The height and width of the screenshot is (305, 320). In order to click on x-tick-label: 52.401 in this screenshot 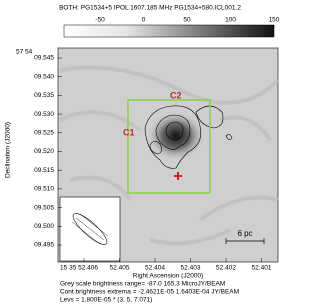, I will do `click(262, 268)`.